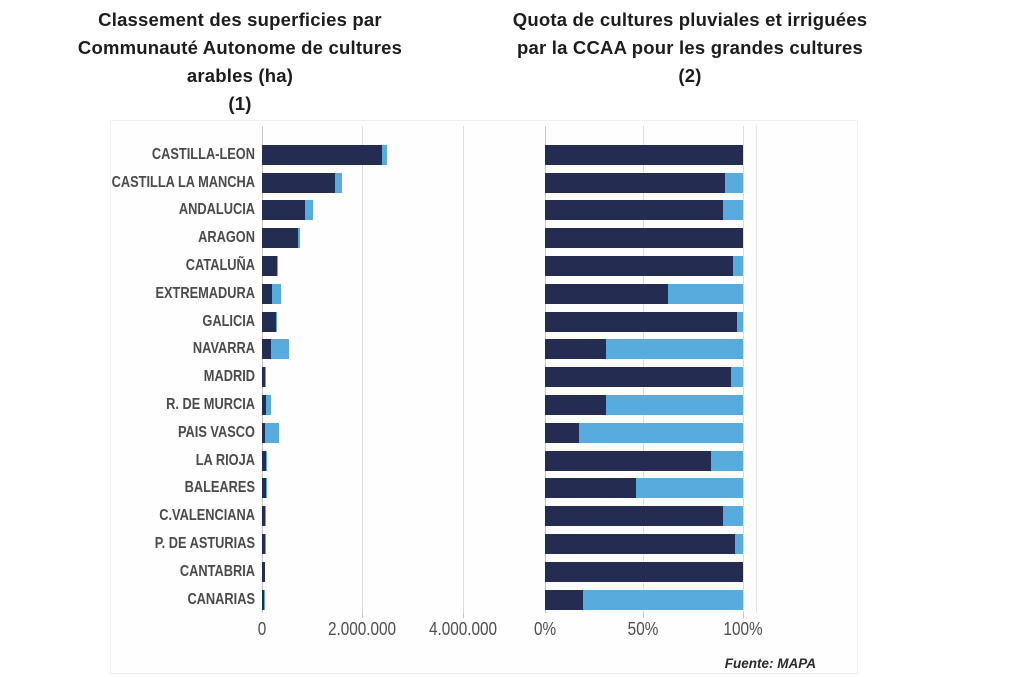 The image size is (1024, 677). I want to click on region-label: NAVARRA, so click(223, 349).